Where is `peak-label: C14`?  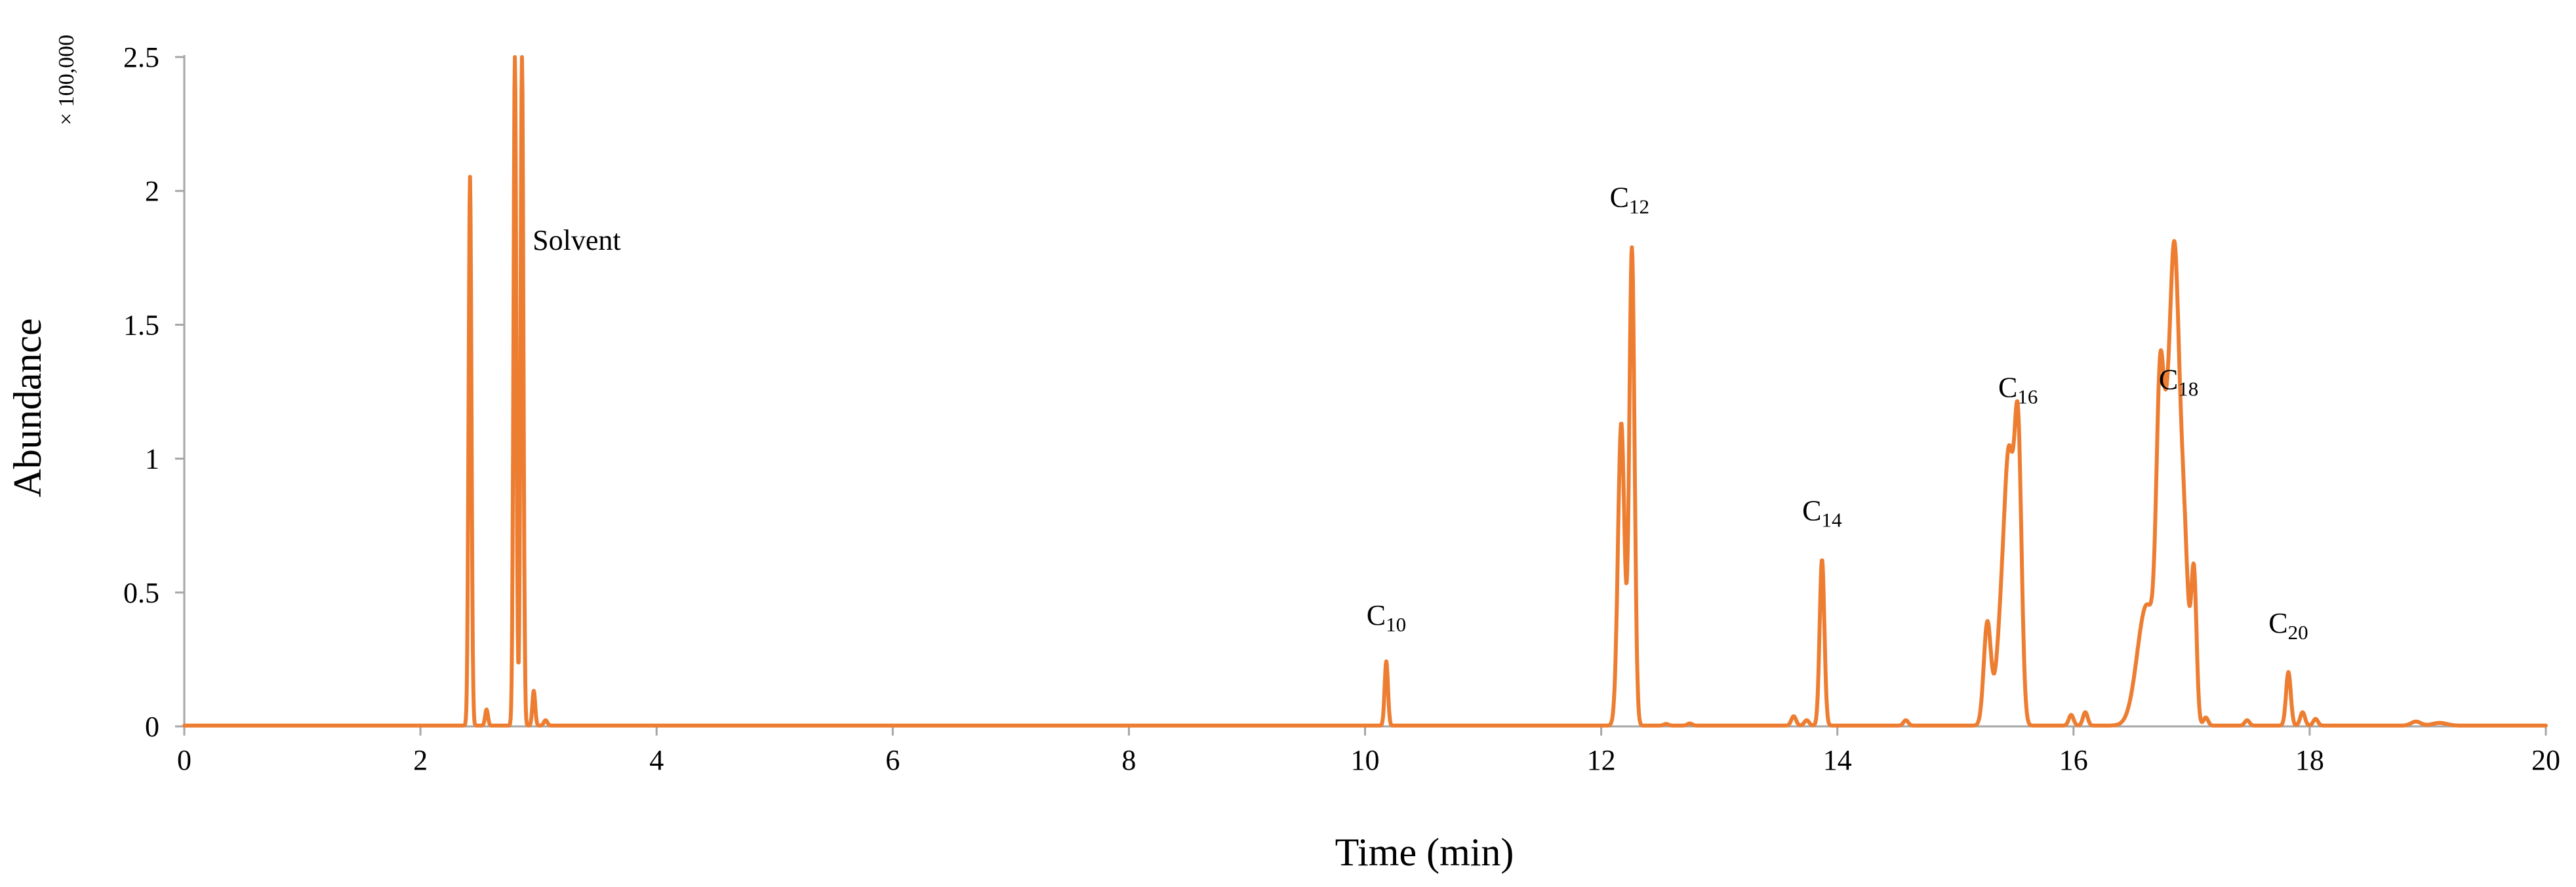 peak-label: C14 is located at coordinates (1822, 514).